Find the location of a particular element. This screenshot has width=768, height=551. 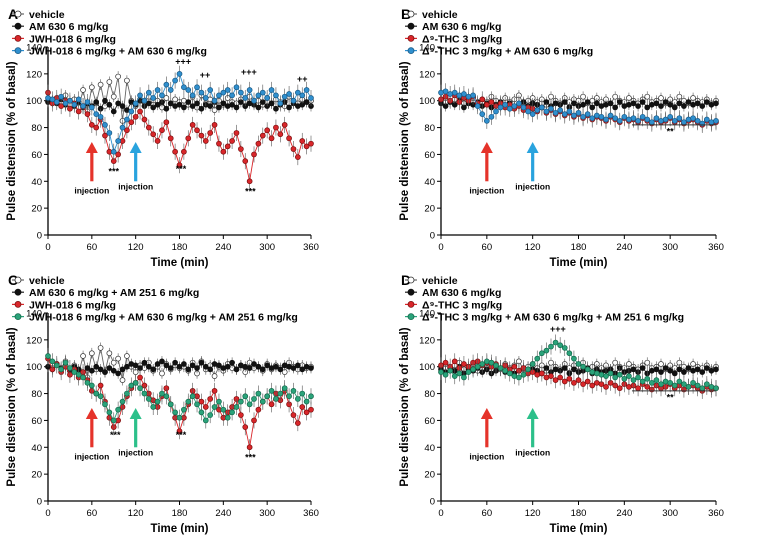

y-tick-label: 40 is located at coordinates (429, 182).